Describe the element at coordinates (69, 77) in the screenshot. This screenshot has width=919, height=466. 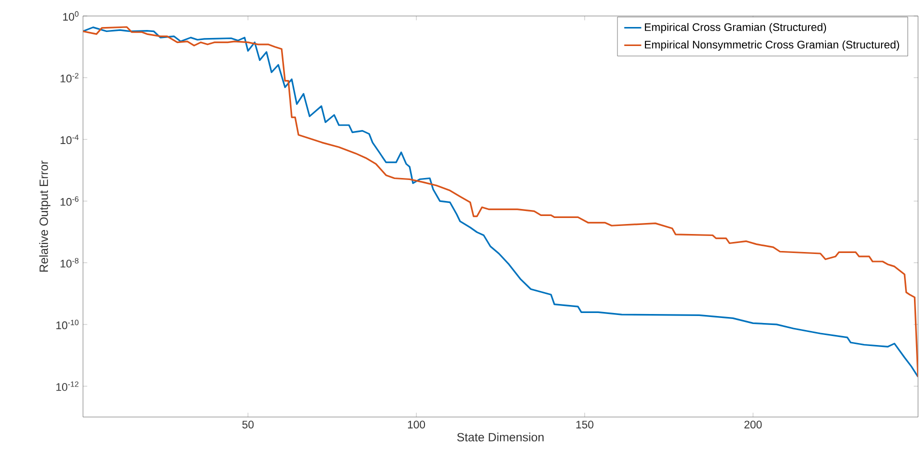
I see `y-tick-label: 10$^{-2}$` at that location.